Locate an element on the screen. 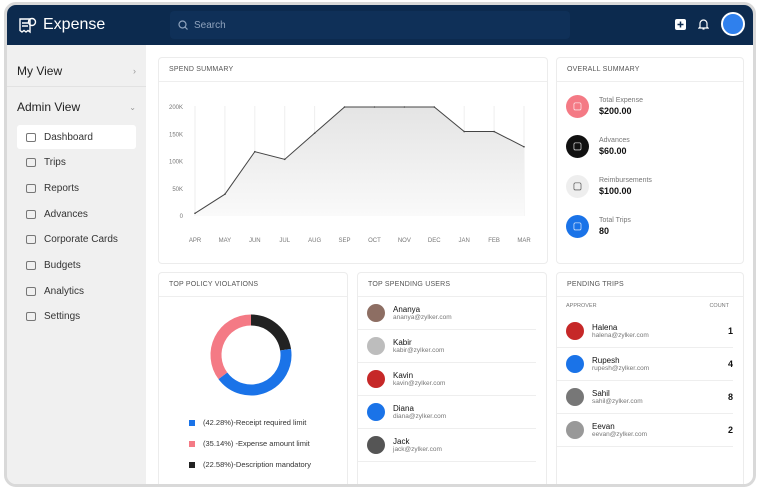  summary-label: Total Expense is located at coordinates (621, 100).